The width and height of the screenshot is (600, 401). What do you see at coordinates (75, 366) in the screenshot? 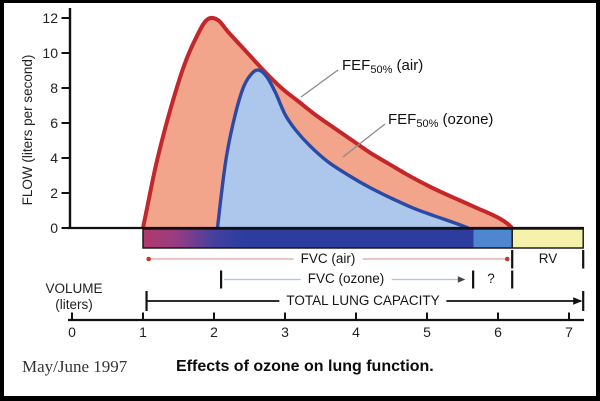
I see `caption-date: May/June 1997` at bounding box center [75, 366].